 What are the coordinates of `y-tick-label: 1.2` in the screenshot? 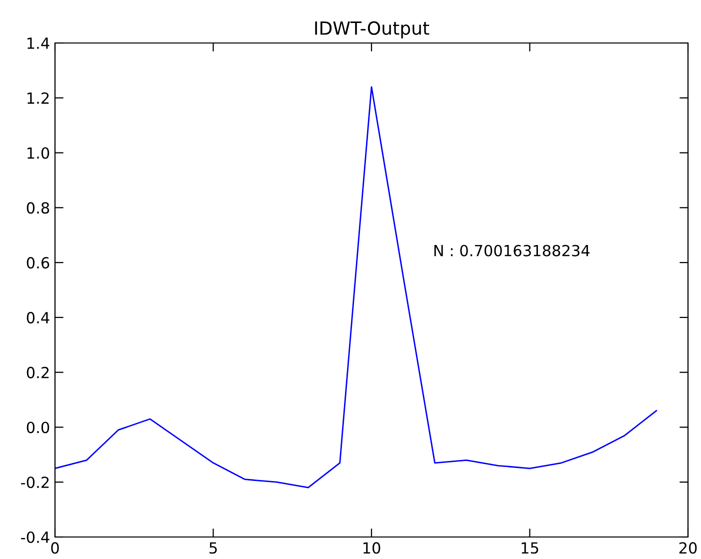 It's located at (38, 98).